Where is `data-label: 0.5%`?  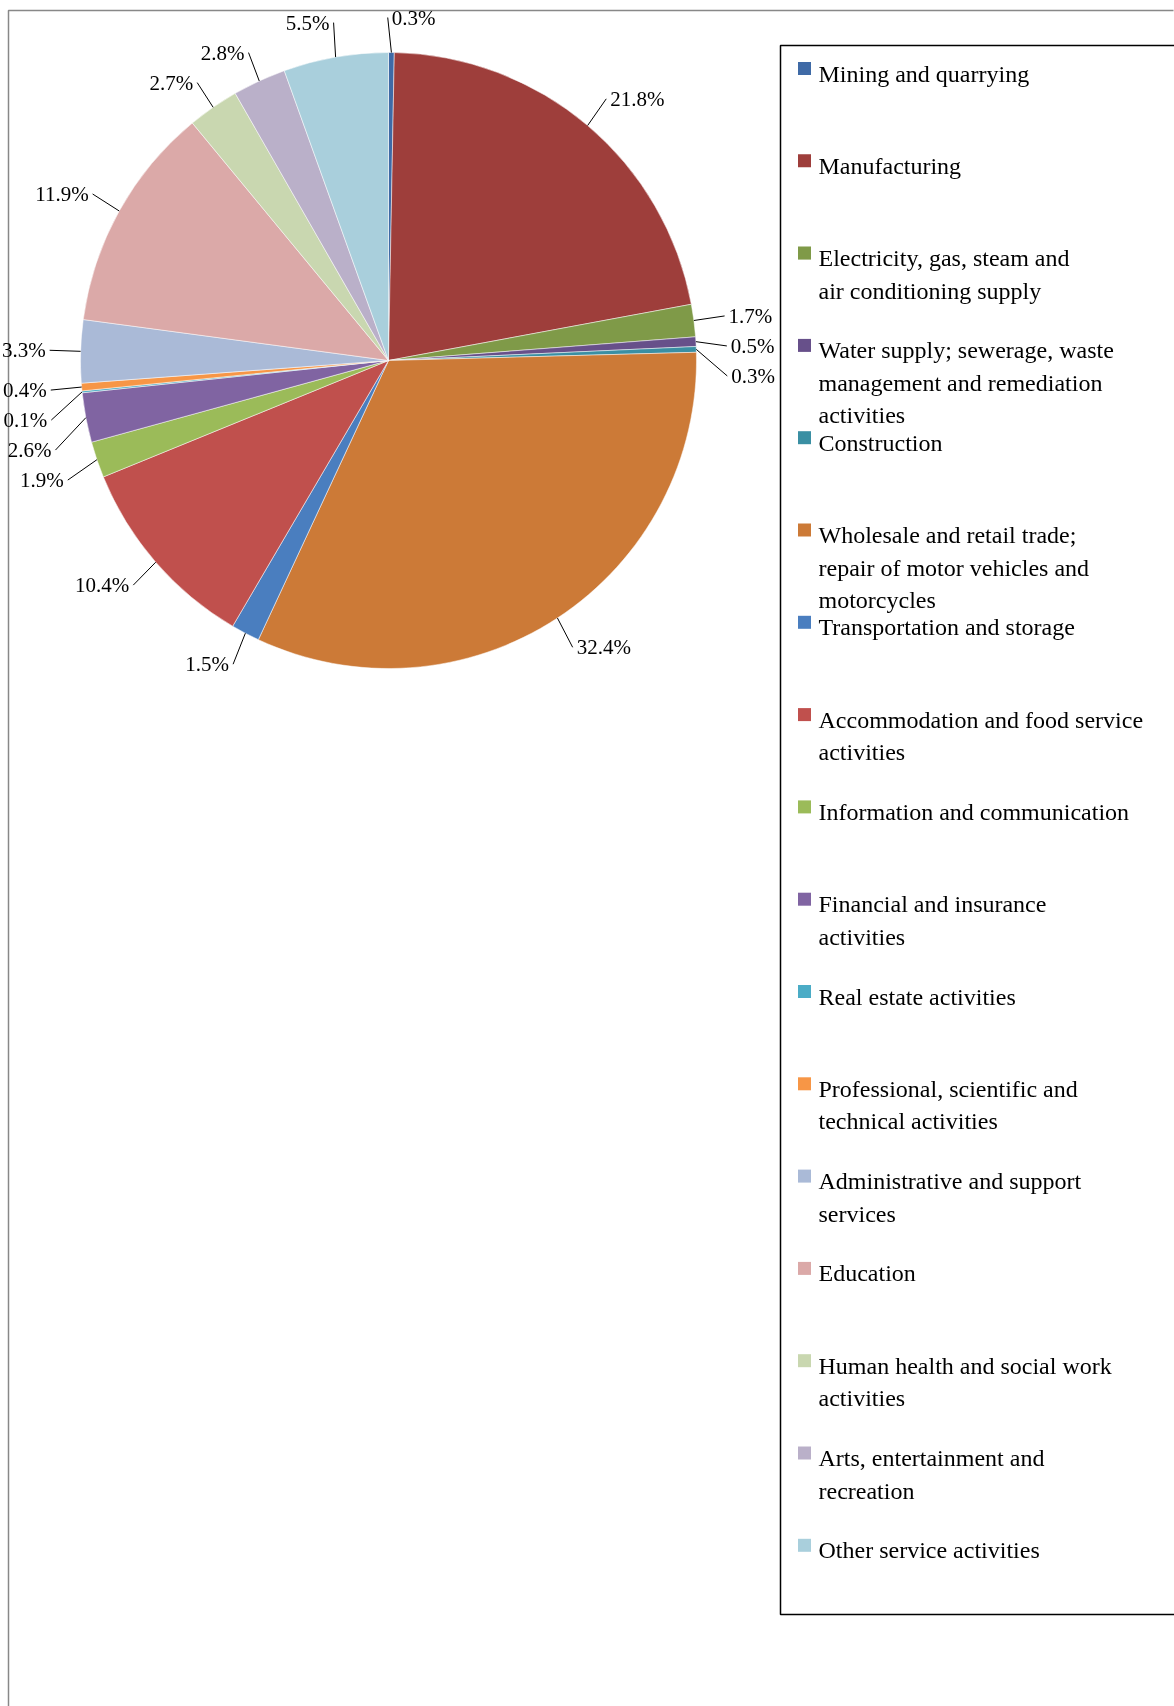 data-label: 0.5% is located at coordinates (752, 345).